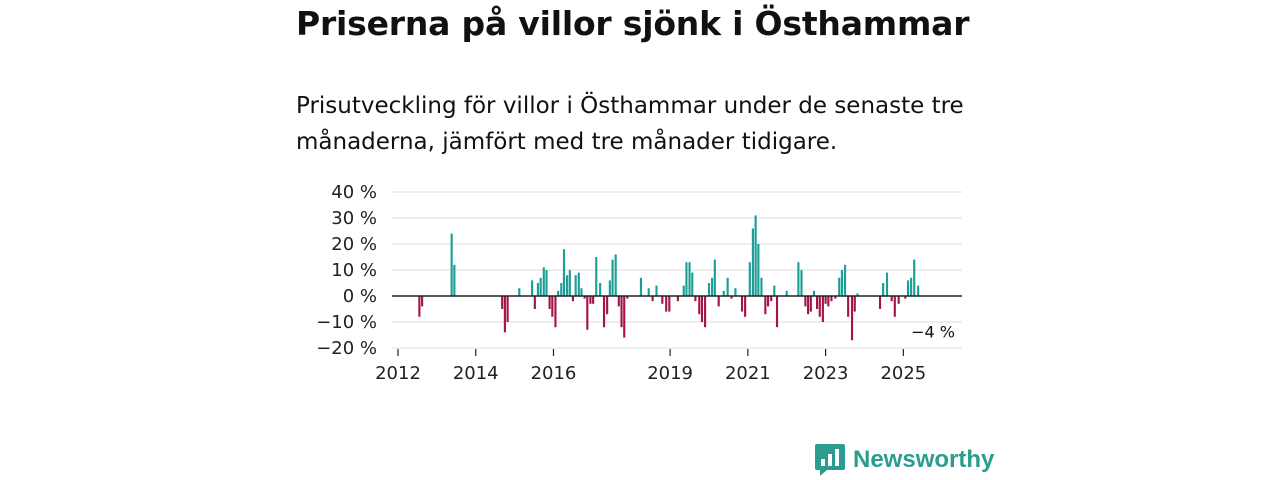 This screenshot has height=480, width=1280. What do you see at coordinates (398, 373) in the screenshot?
I see `x-tick-label: 2012` at bounding box center [398, 373].